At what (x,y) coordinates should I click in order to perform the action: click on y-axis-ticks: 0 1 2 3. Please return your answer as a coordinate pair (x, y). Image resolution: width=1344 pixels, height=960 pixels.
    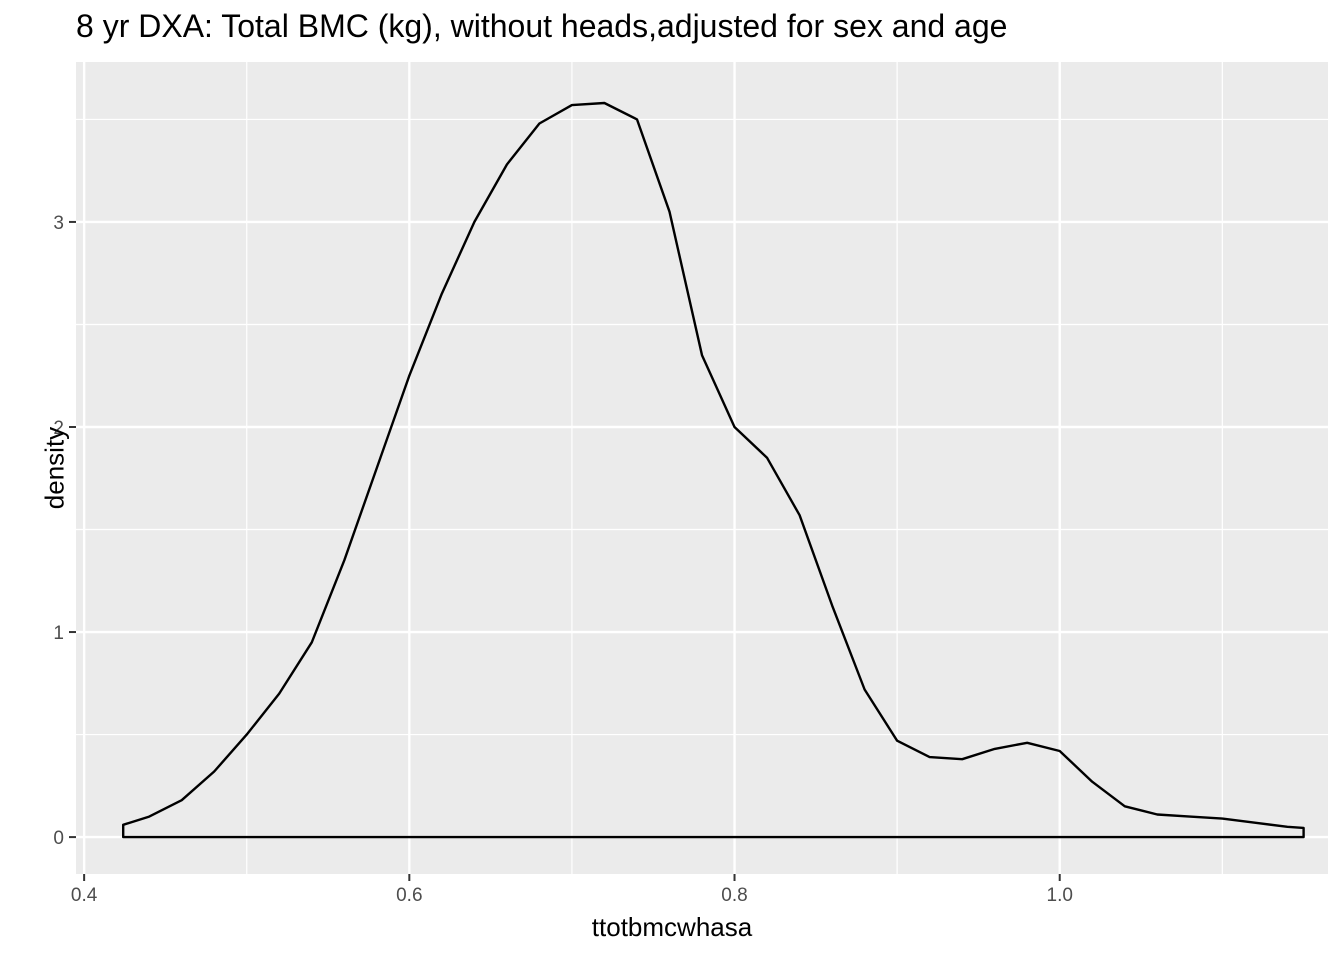
    Looking at the image, I should click on (64, 531).